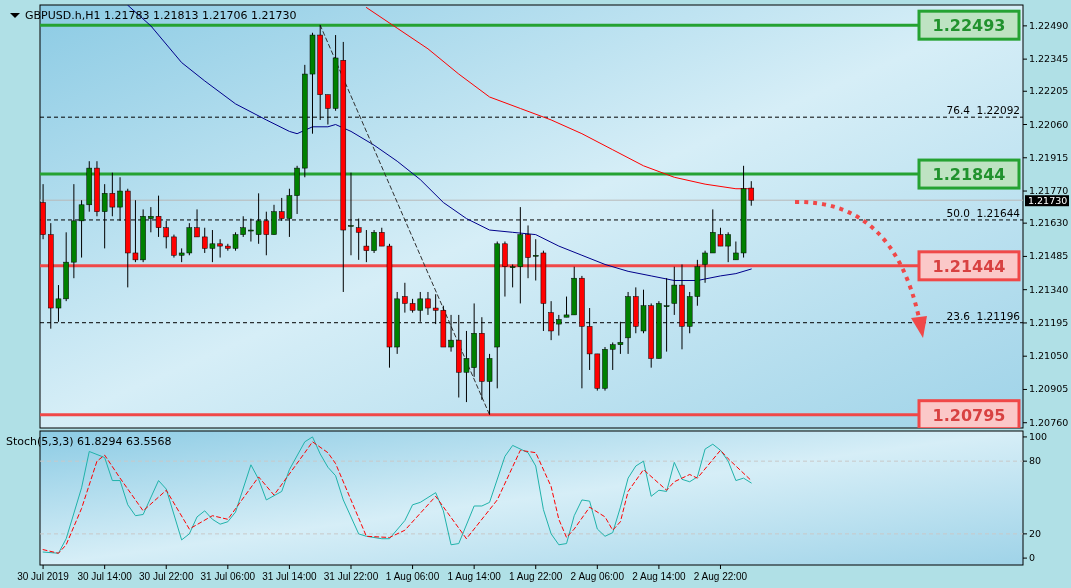 Image resolution: width=1071 pixels, height=588 pixels. I want to click on y-tick-label: 1.20760, so click(1049, 422).